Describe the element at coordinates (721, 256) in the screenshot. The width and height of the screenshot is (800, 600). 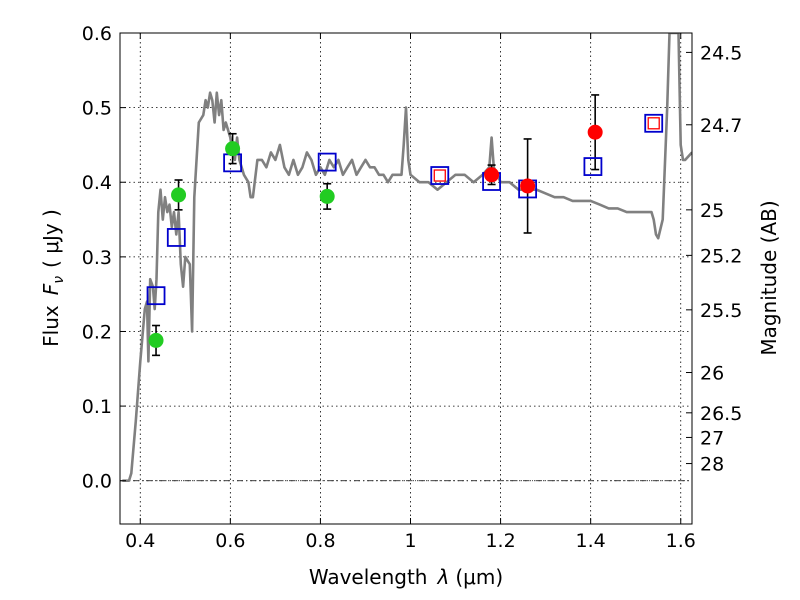
I see `y2-tick-label: 25.2` at that location.